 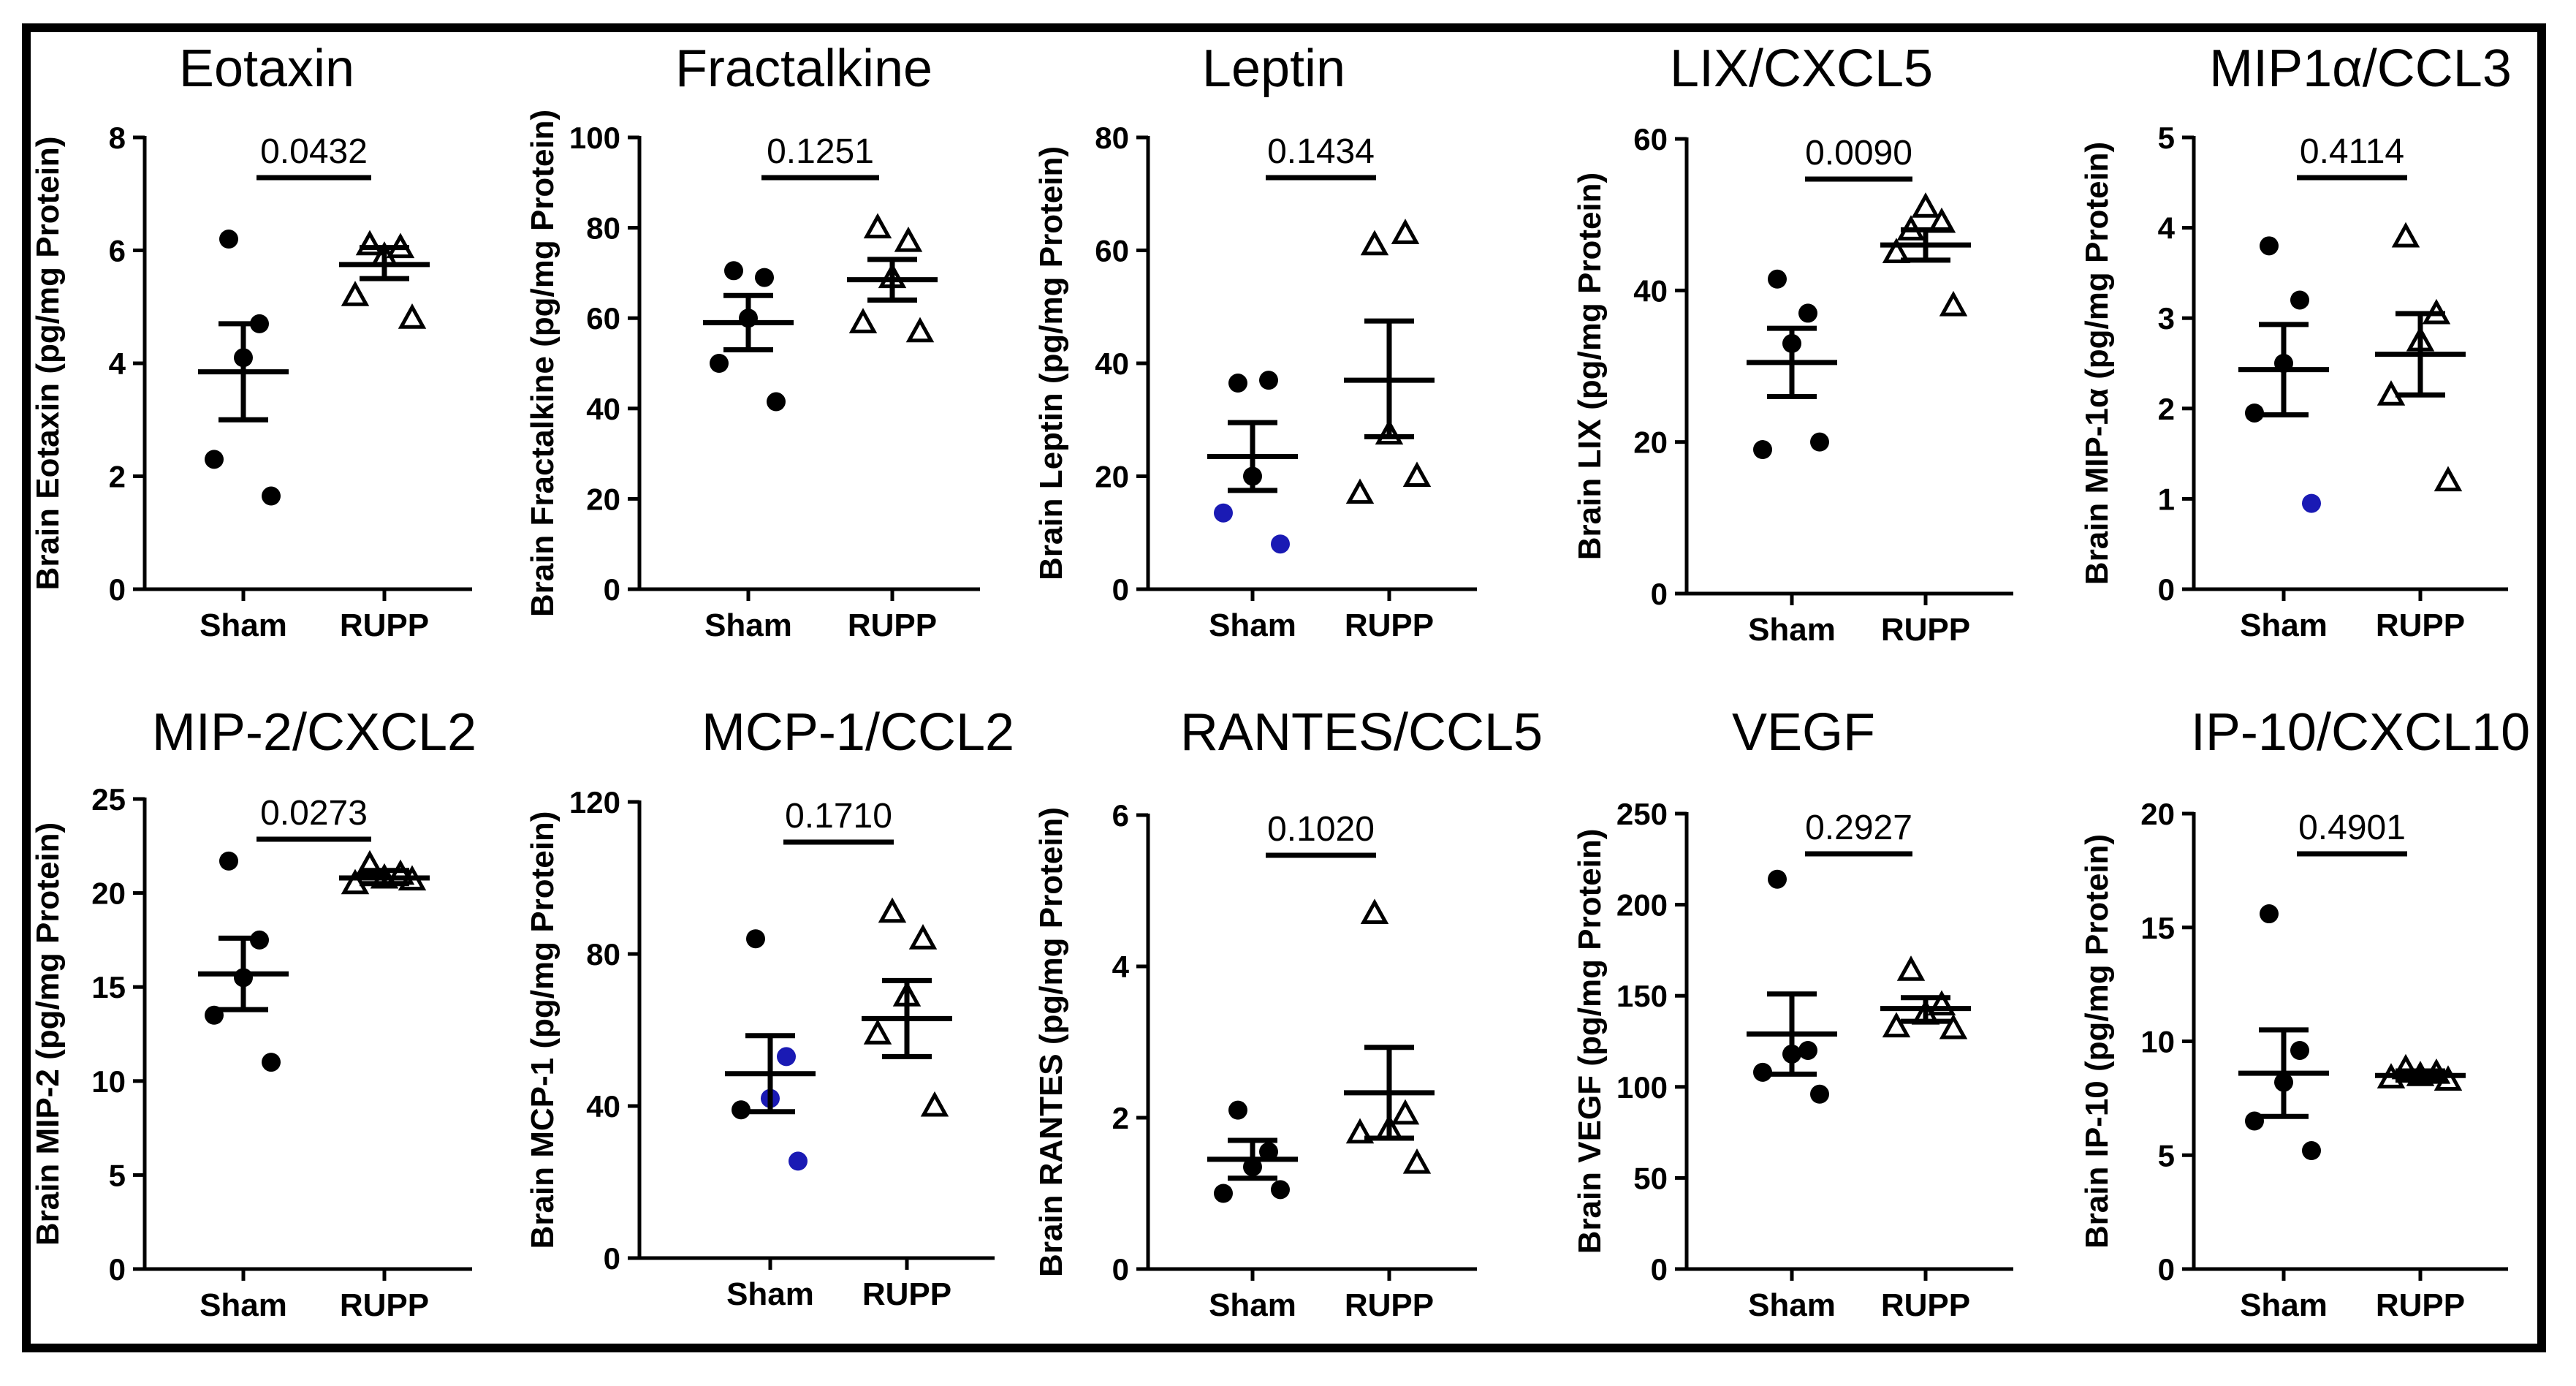 I want to click on y-tick-label: 60, so click(x=603, y=319).